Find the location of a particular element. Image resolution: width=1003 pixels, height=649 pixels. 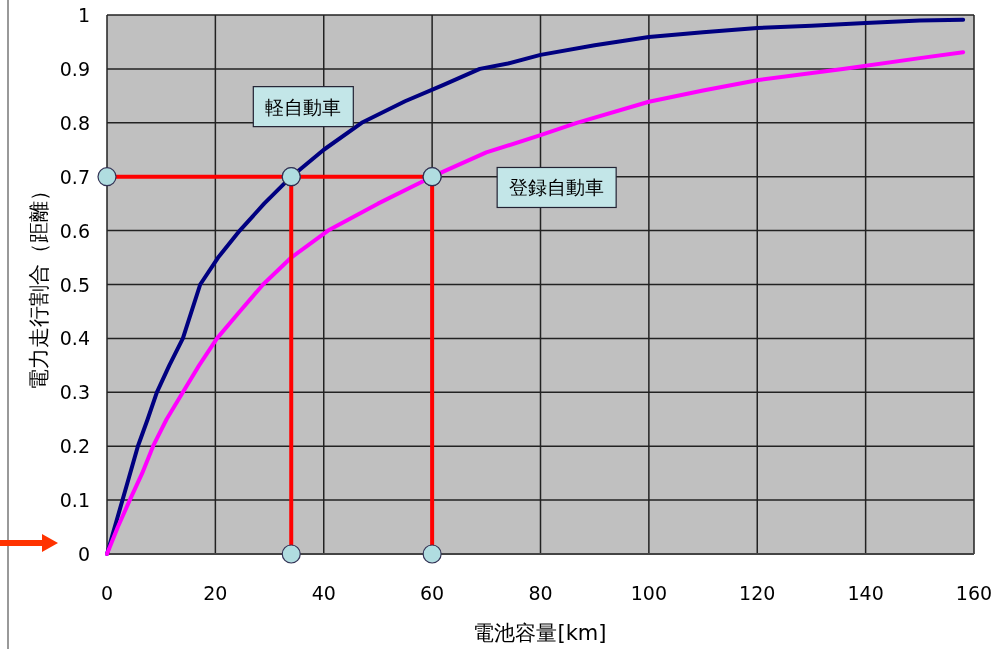

y-tick-label: 0.8 is located at coordinates (74, 122).